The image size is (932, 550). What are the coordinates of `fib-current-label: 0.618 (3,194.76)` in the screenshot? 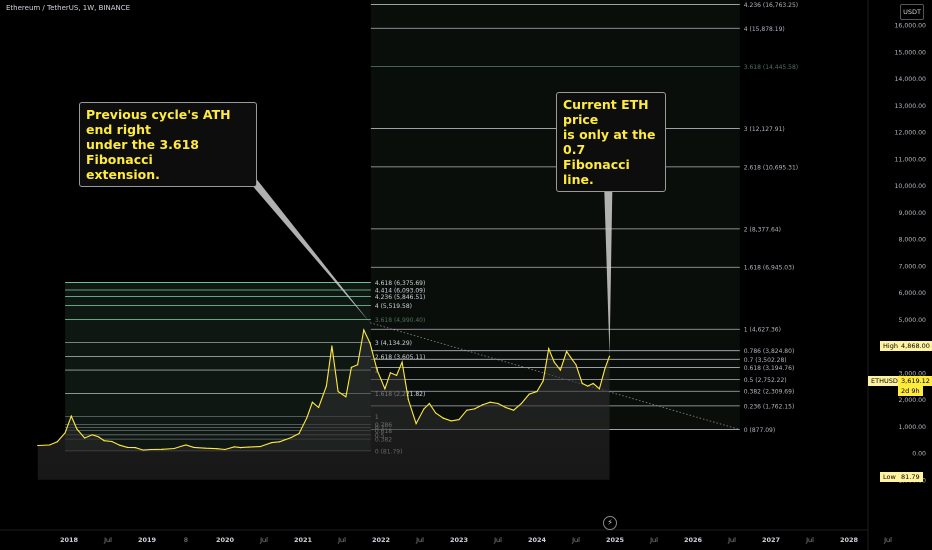 It's located at (769, 368).